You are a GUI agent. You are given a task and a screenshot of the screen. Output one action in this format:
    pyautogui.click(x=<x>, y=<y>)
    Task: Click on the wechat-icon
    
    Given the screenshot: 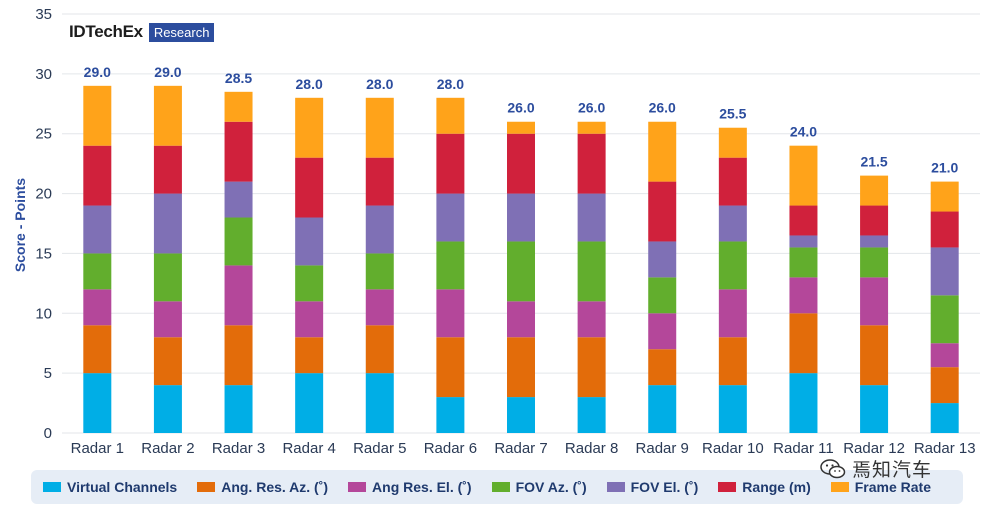 What is the action you would take?
    pyautogui.click(x=833, y=468)
    